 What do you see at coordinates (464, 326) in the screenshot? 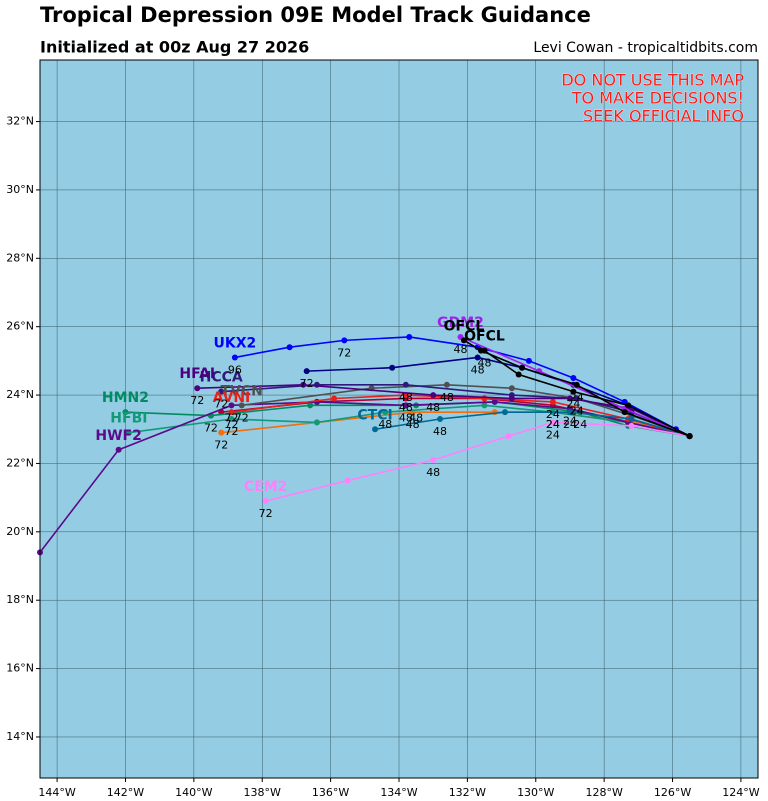
I see `track-name: OFCL` at bounding box center [464, 326].